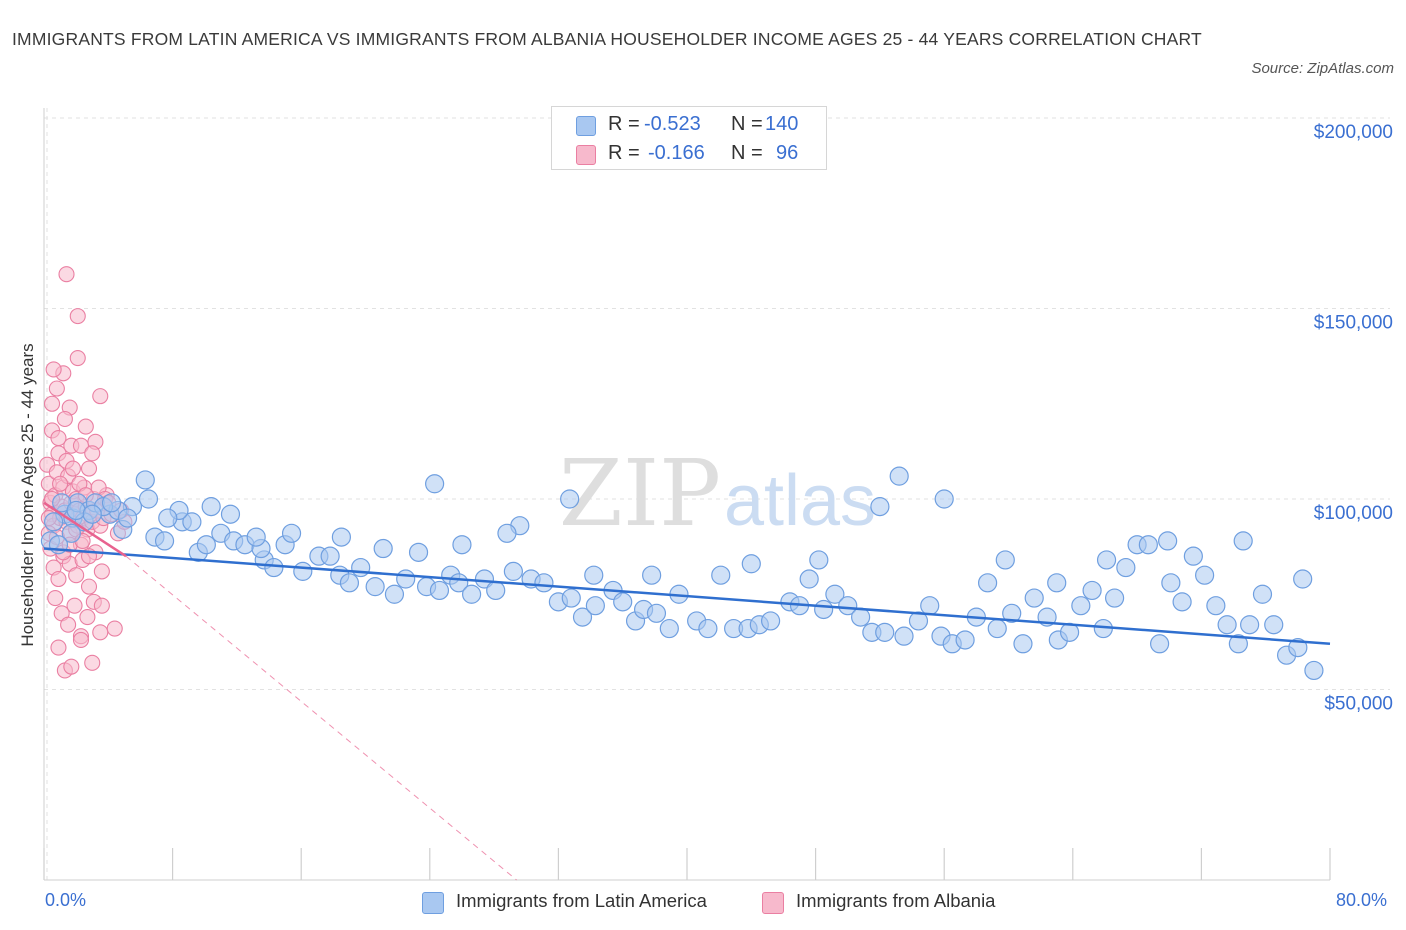 This screenshot has height=930, width=1406. Describe the element at coordinates (321, 718) in the screenshot. I see `albania-trend-extension` at that location.